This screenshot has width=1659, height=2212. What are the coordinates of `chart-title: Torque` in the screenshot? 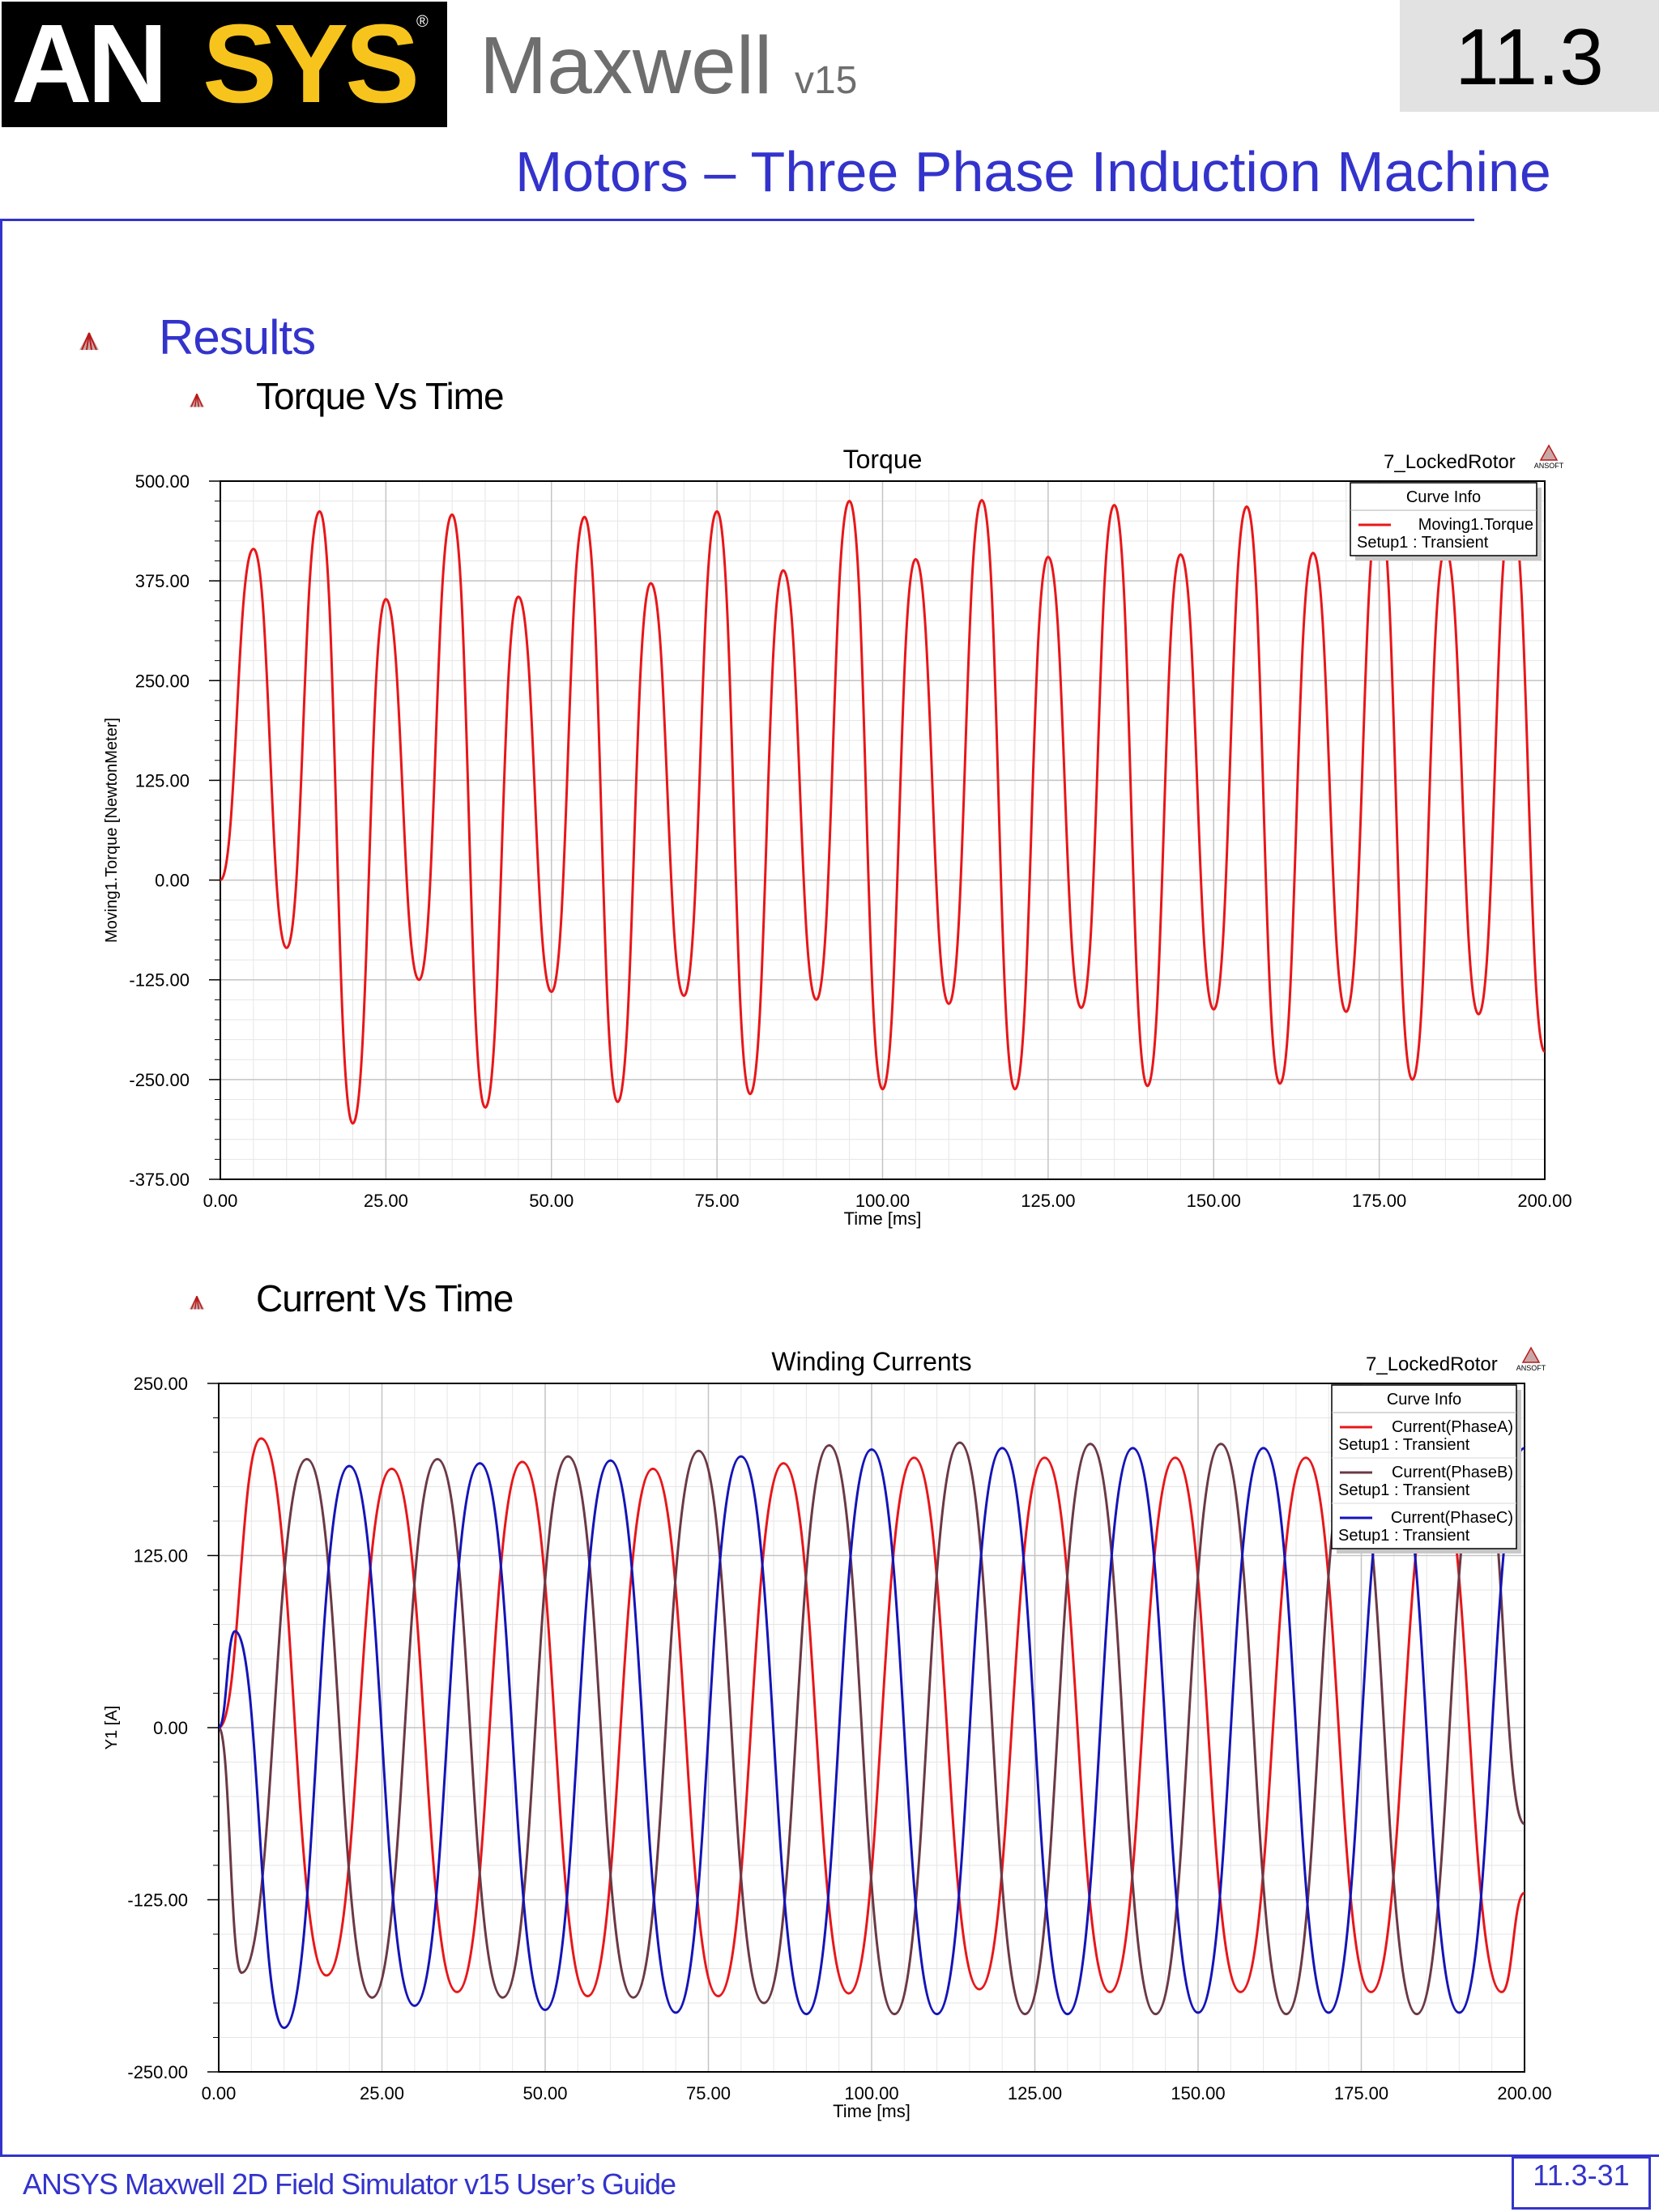 It's located at (883, 459).